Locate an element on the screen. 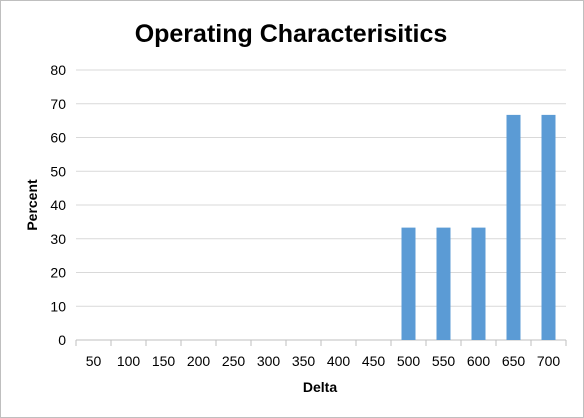 This screenshot has height=418, width=584. y-tick-label: 60 is located at coordinates (58, 138).